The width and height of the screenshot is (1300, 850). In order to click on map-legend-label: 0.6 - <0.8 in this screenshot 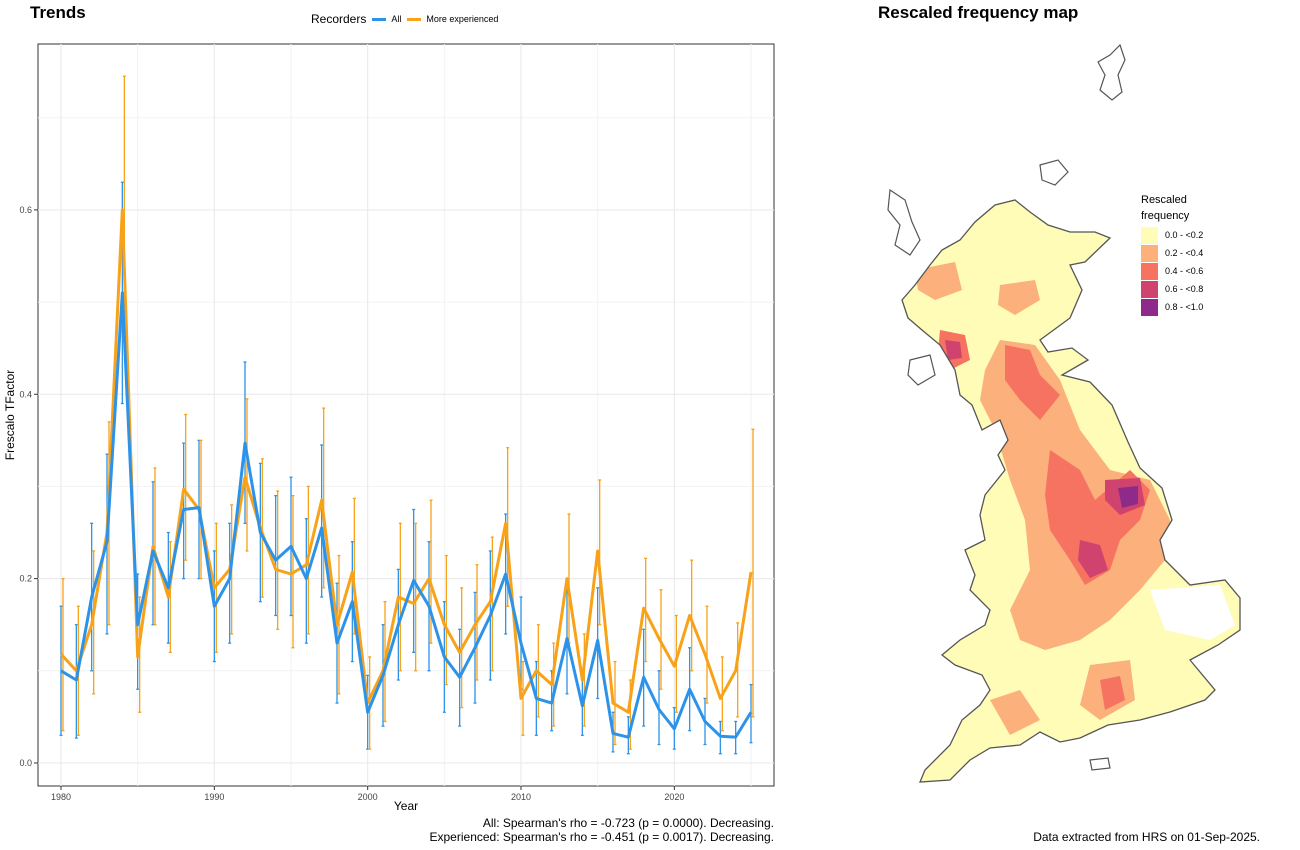, I will do `click(1184, 289)`.